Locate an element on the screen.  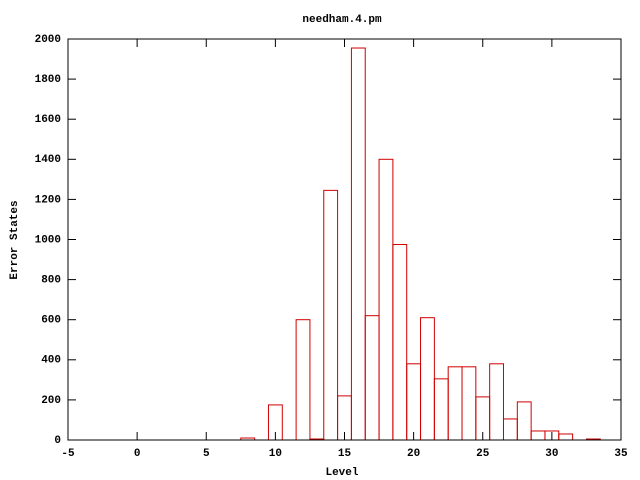
chart-title: needham.4.pm is located at coordinates (342, 20).